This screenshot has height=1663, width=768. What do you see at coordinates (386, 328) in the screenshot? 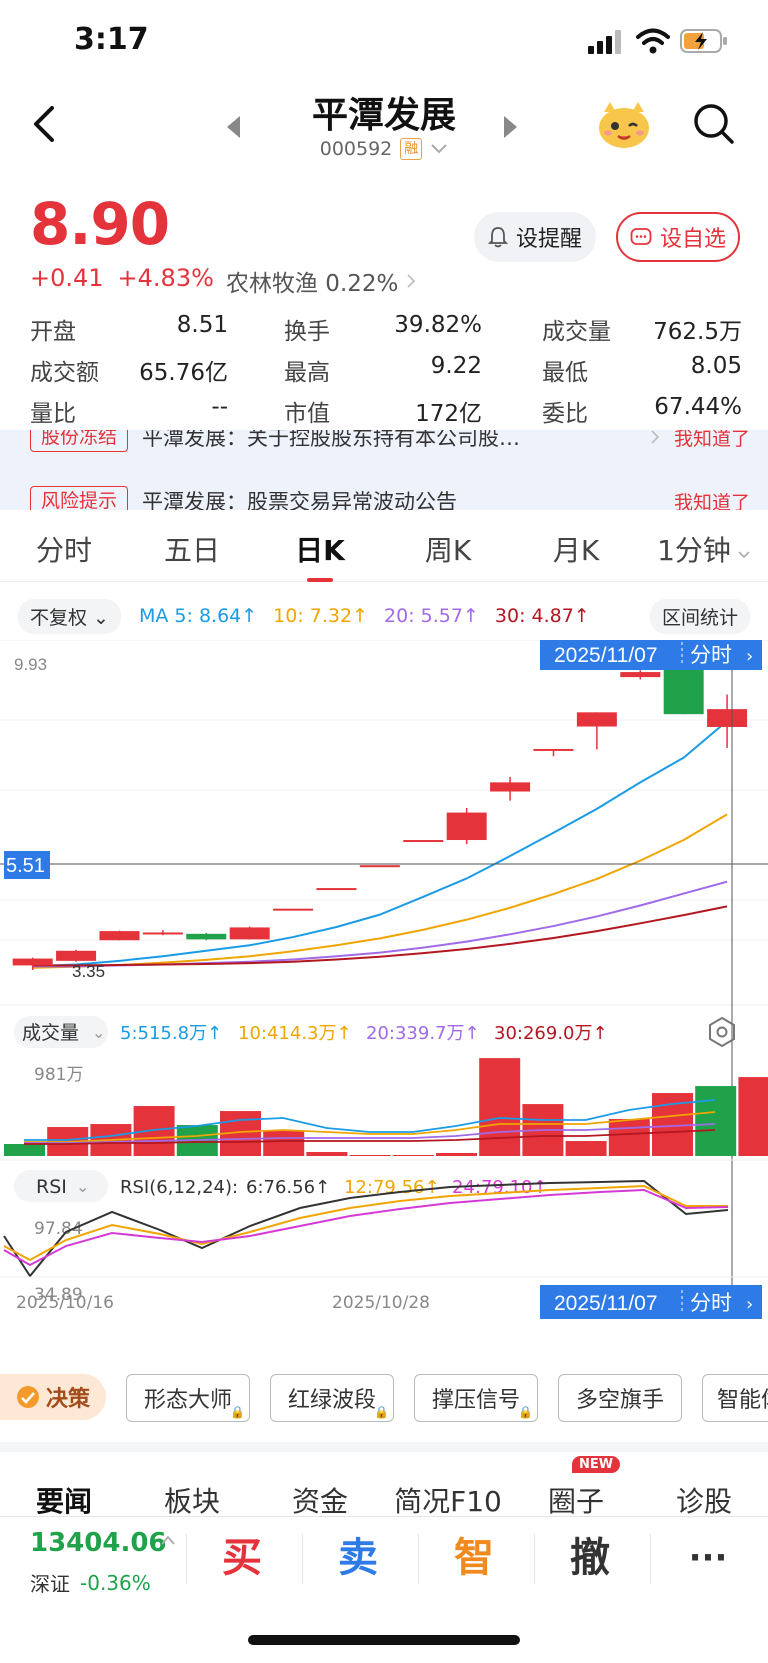
I see `stats-row: 开盘 8.51 换手 39.82% 成交量 762.5万` at bounding box center [386, 328].